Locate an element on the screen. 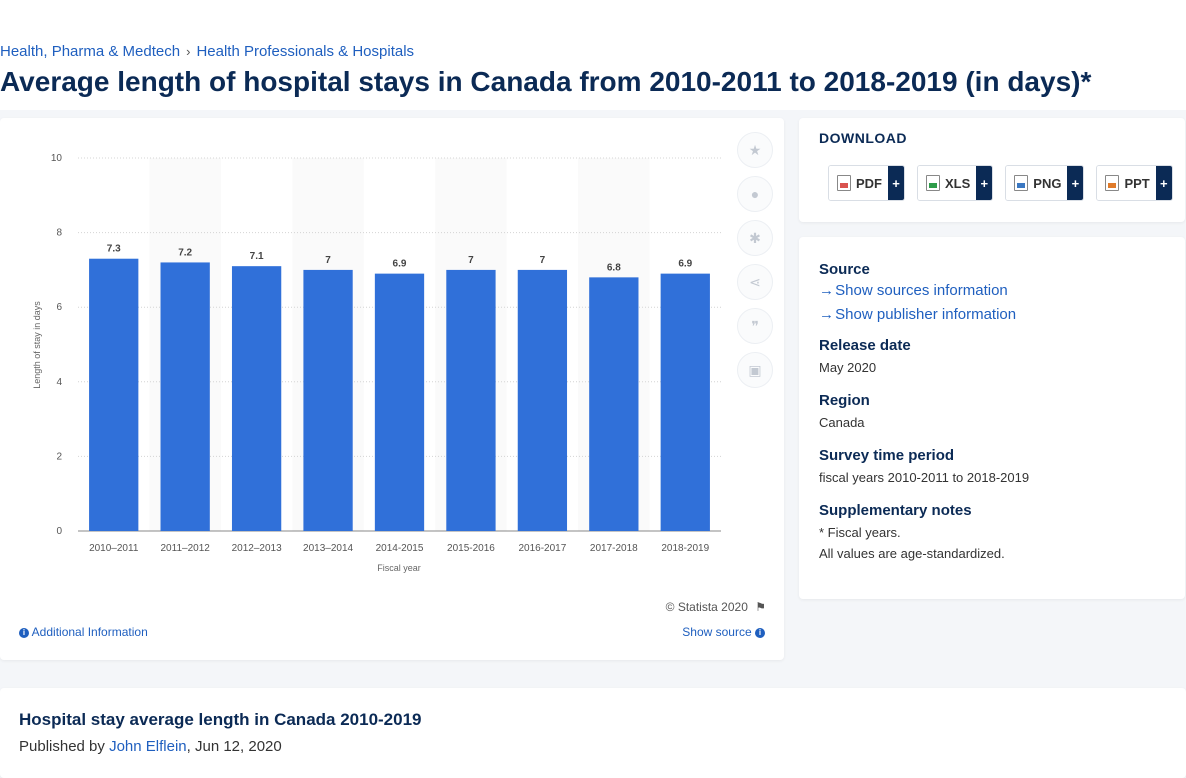 This screenshot has width=1186, height=778. x-tick-label: 2015-2016 is located at coordinates (471, 548).